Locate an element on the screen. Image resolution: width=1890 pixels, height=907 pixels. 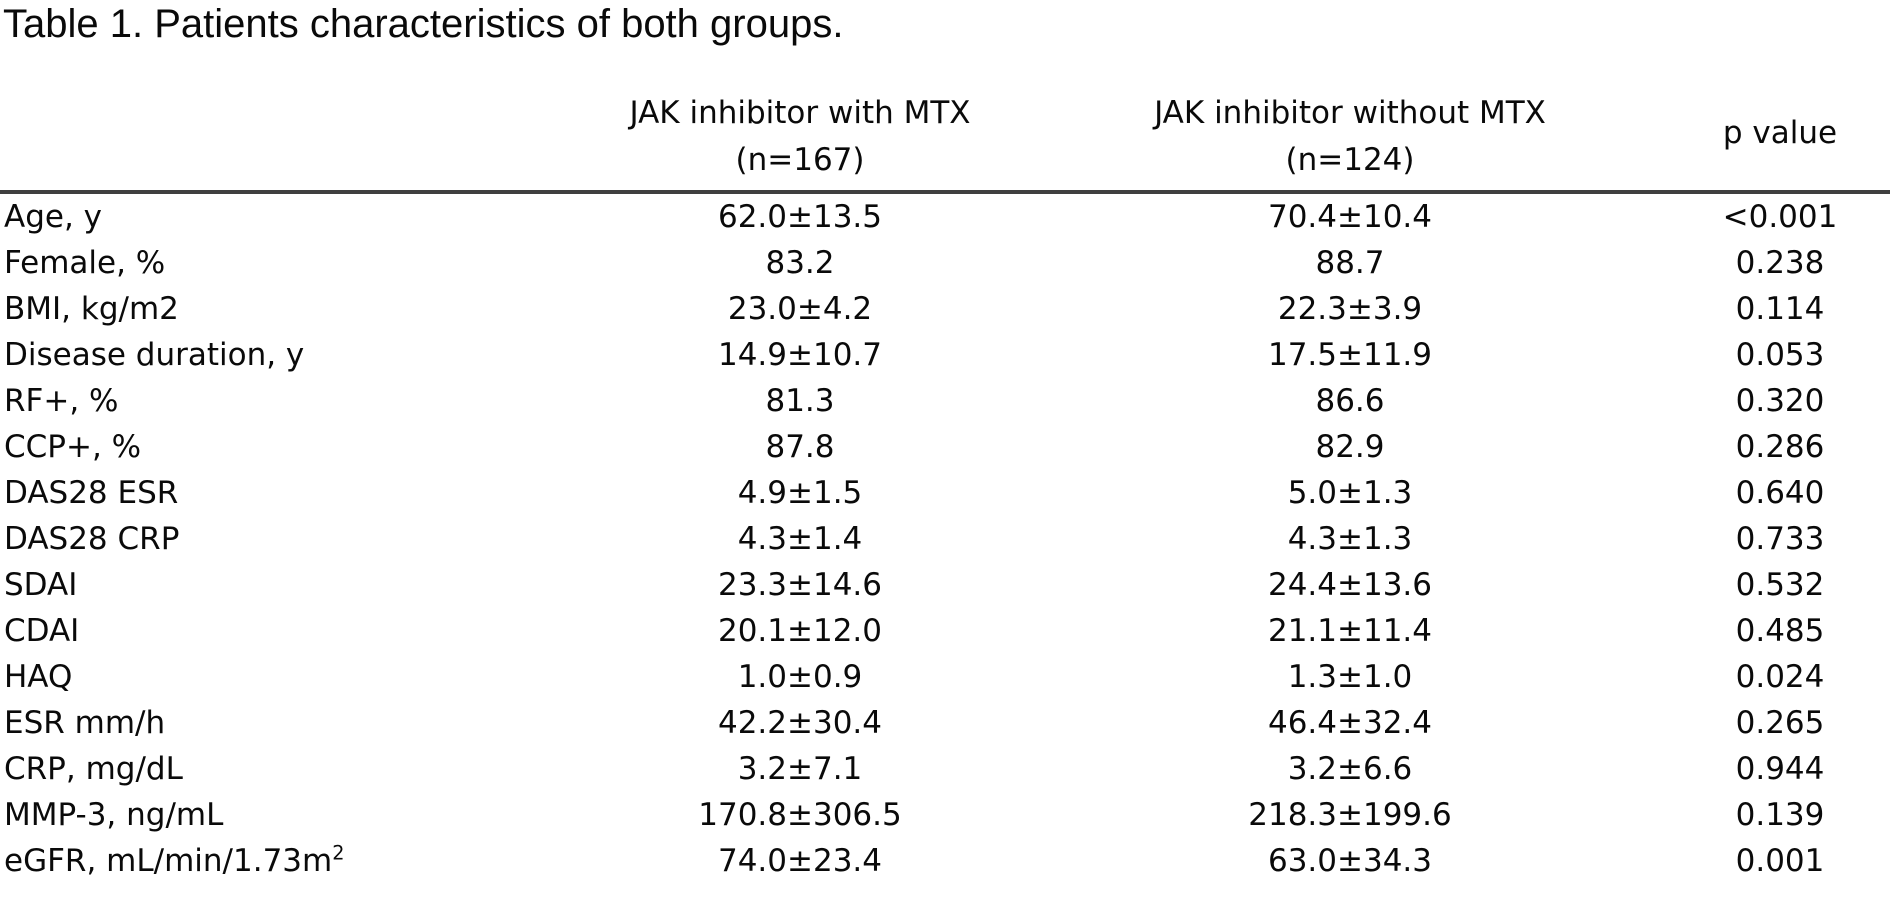
col-header-without-mtx-line1: JAK inhibitor without MTX is located at coordinates (1350, 113).